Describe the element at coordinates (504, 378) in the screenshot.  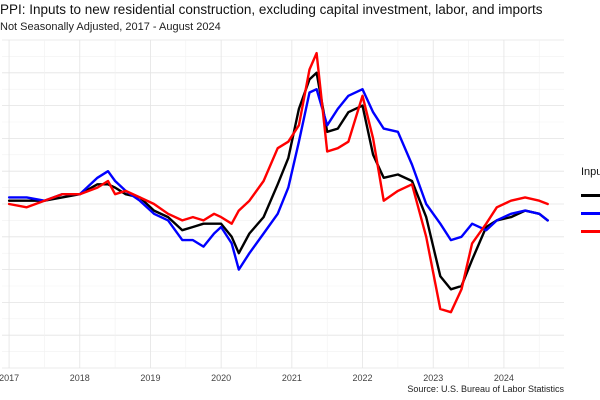
I see `x-tick-label: 2024` at that location.